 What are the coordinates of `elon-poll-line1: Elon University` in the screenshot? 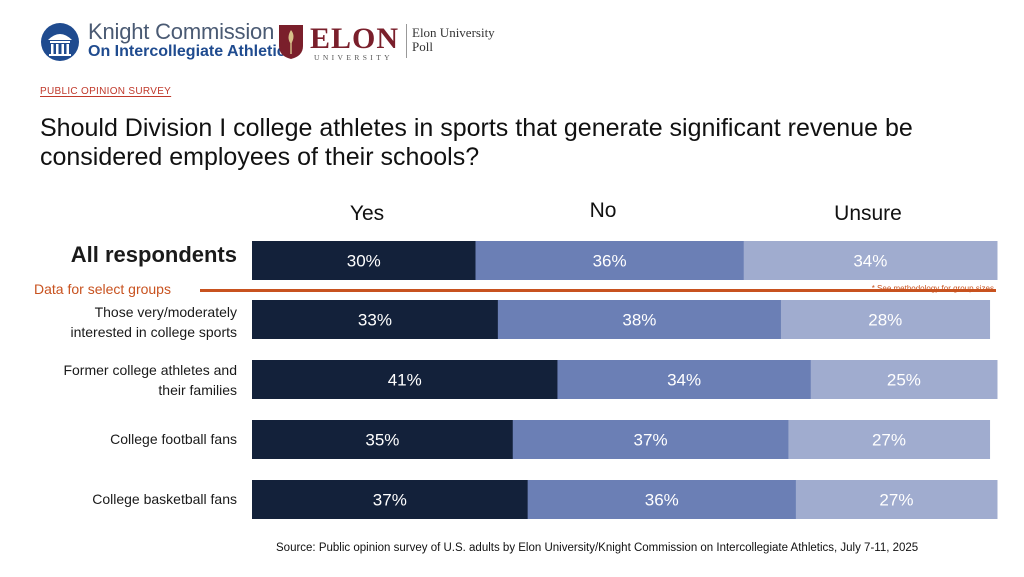 It's located at (453, 32).